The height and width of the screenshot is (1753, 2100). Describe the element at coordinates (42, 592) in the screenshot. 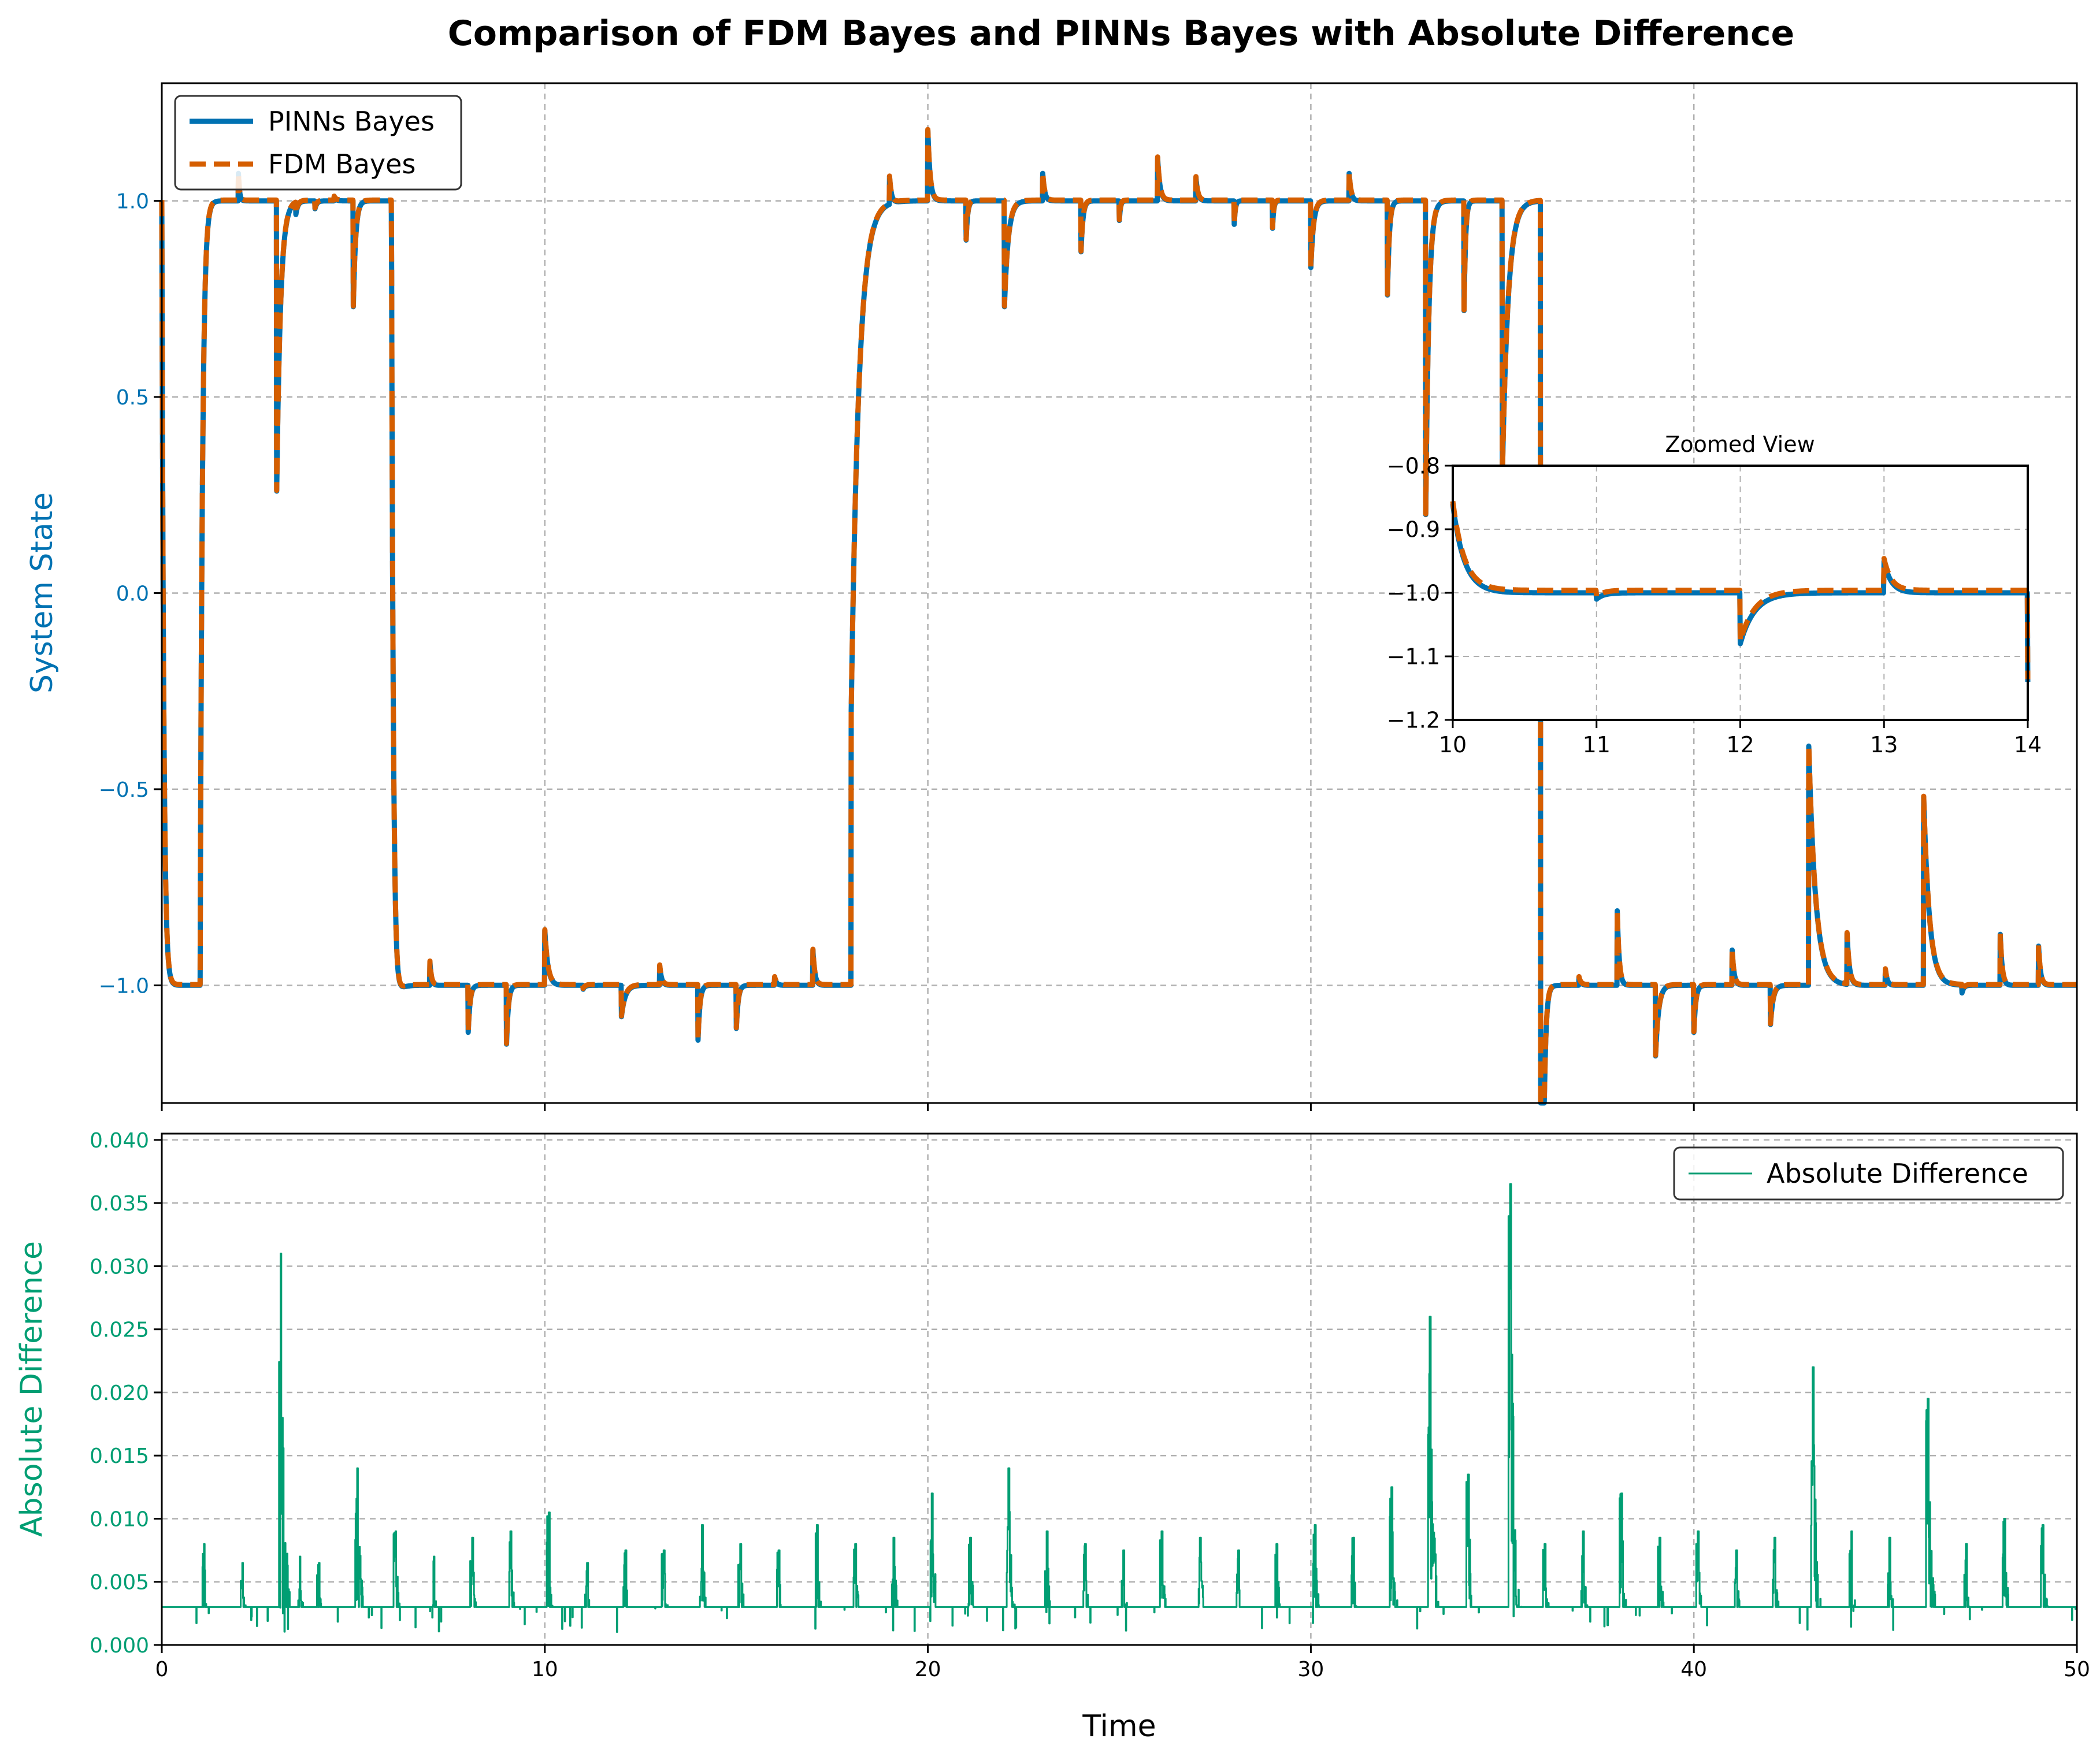

I see `top-y-axis-label: System State` at that location.